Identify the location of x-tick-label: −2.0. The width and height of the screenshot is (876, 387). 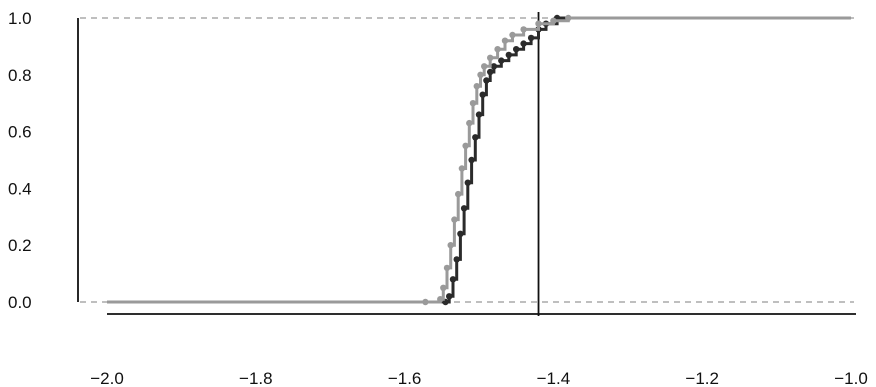
(107, 378).